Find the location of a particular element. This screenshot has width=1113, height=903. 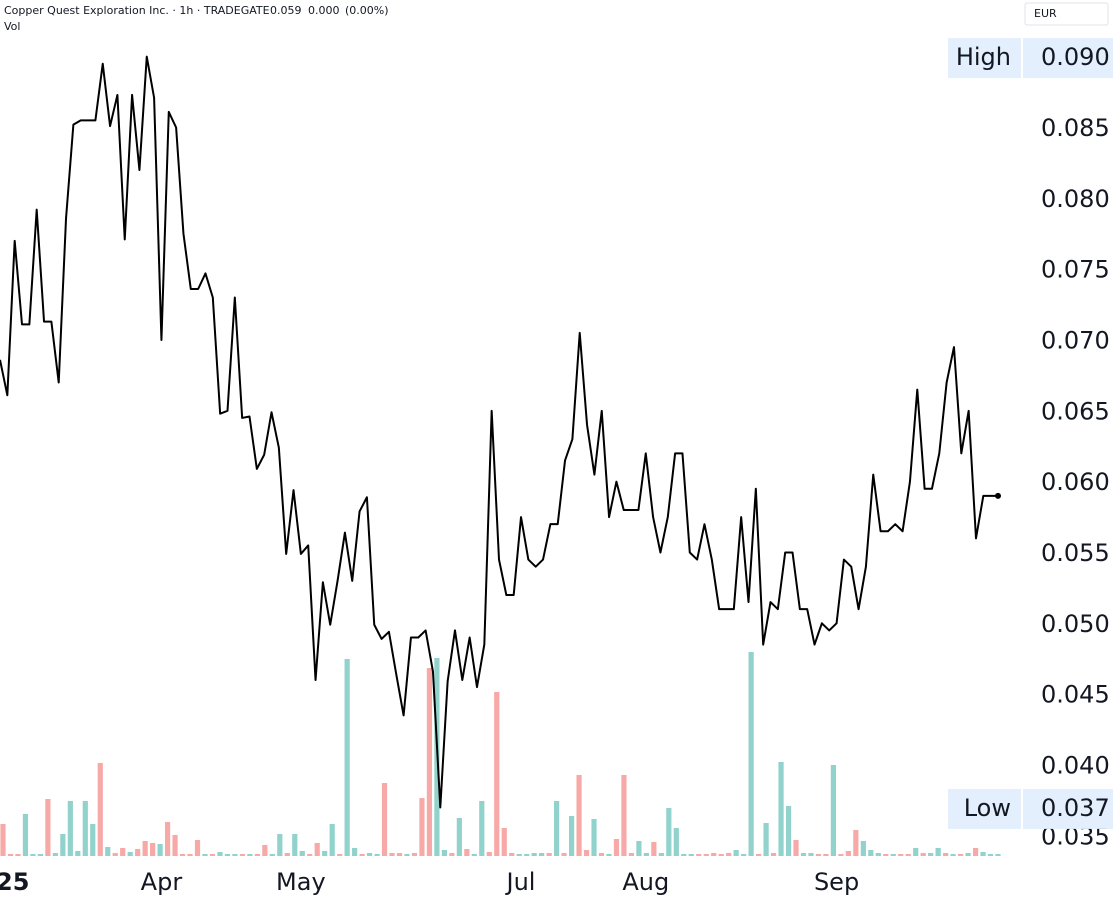

change-percent: (0.00%) is located at coordinates (367, 10).